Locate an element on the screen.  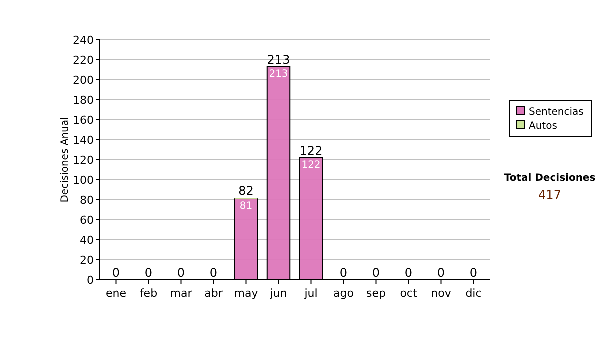
x-tick-label: oct is located at coordinates (409, 293).